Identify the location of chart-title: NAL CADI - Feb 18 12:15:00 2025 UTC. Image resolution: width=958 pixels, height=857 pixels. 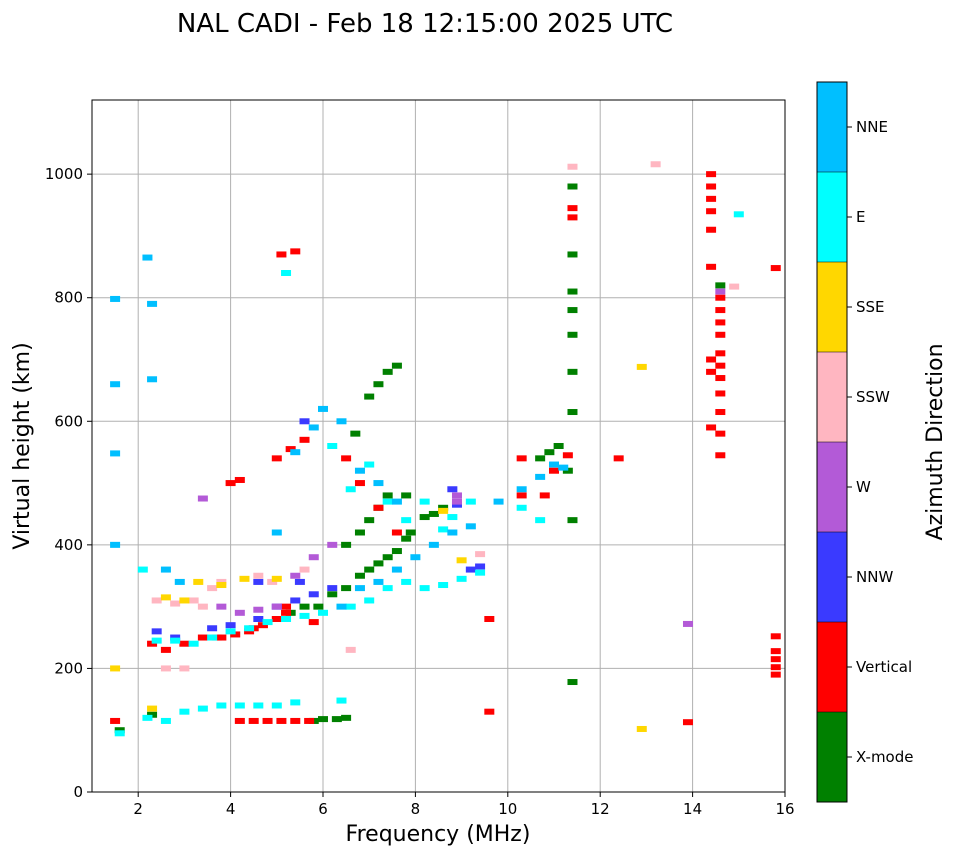
(425, 24).